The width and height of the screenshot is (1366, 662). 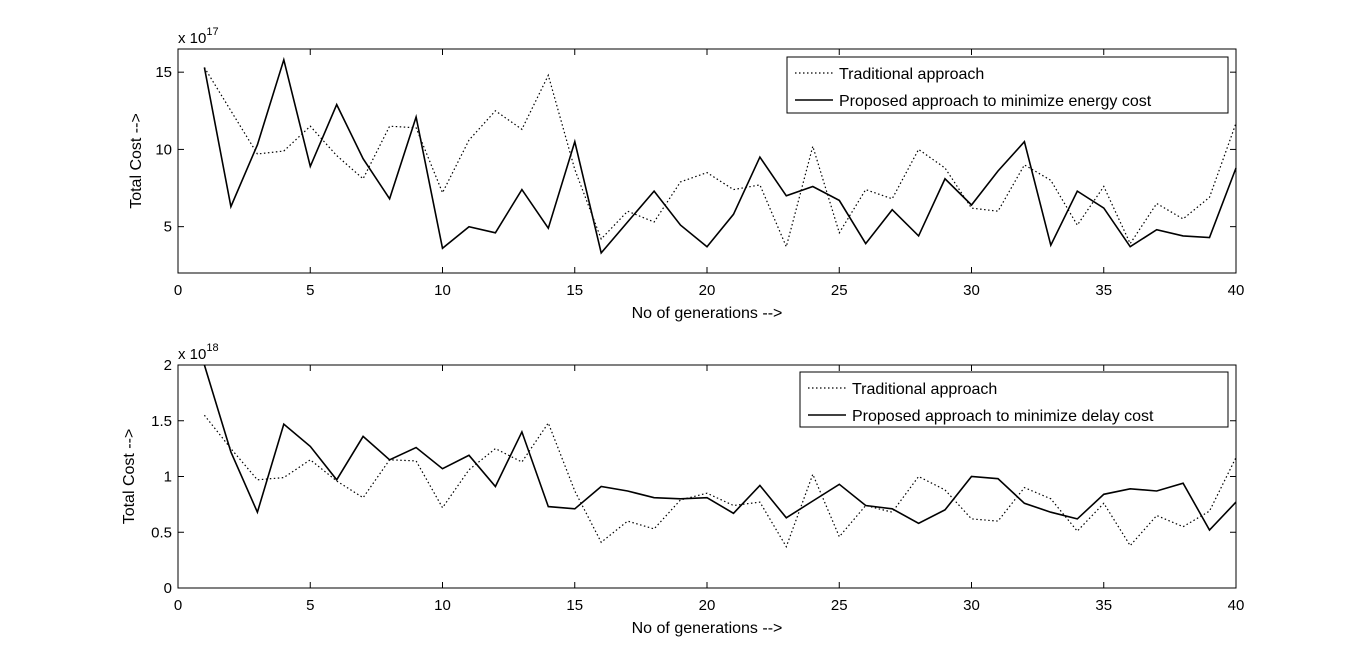 I want to click on y-tick-label: 10, so click(x=163, y=149).